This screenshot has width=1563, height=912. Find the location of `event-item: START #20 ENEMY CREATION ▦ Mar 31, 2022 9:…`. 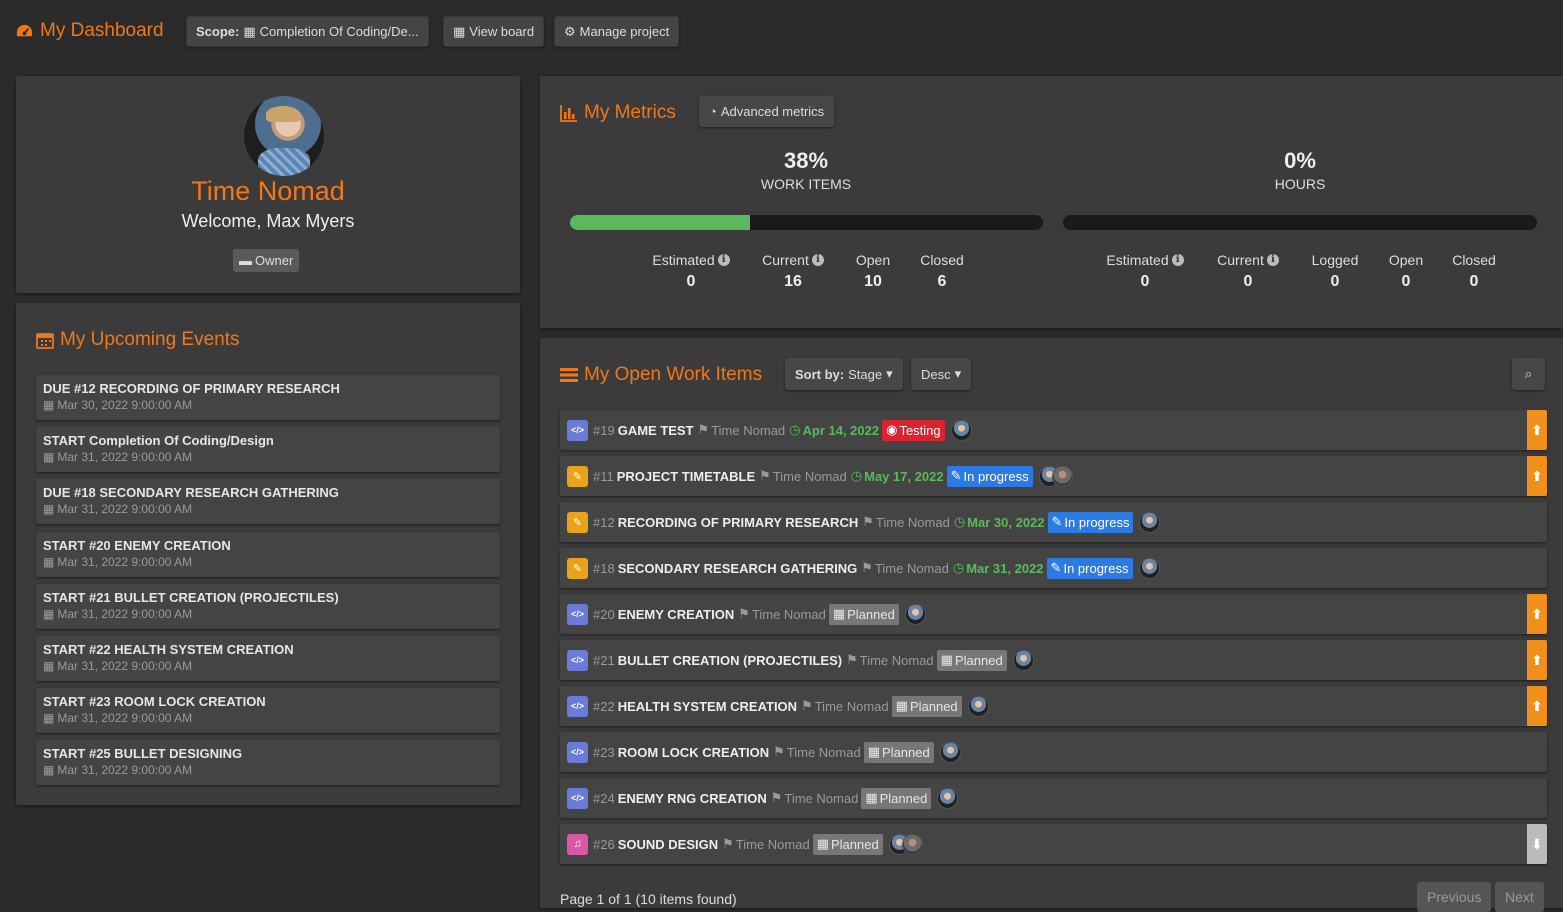

event-item: START #20 ENEMY CREATION ▦ Mar 31, 2022 9:… is located at coordinates (268, 554).